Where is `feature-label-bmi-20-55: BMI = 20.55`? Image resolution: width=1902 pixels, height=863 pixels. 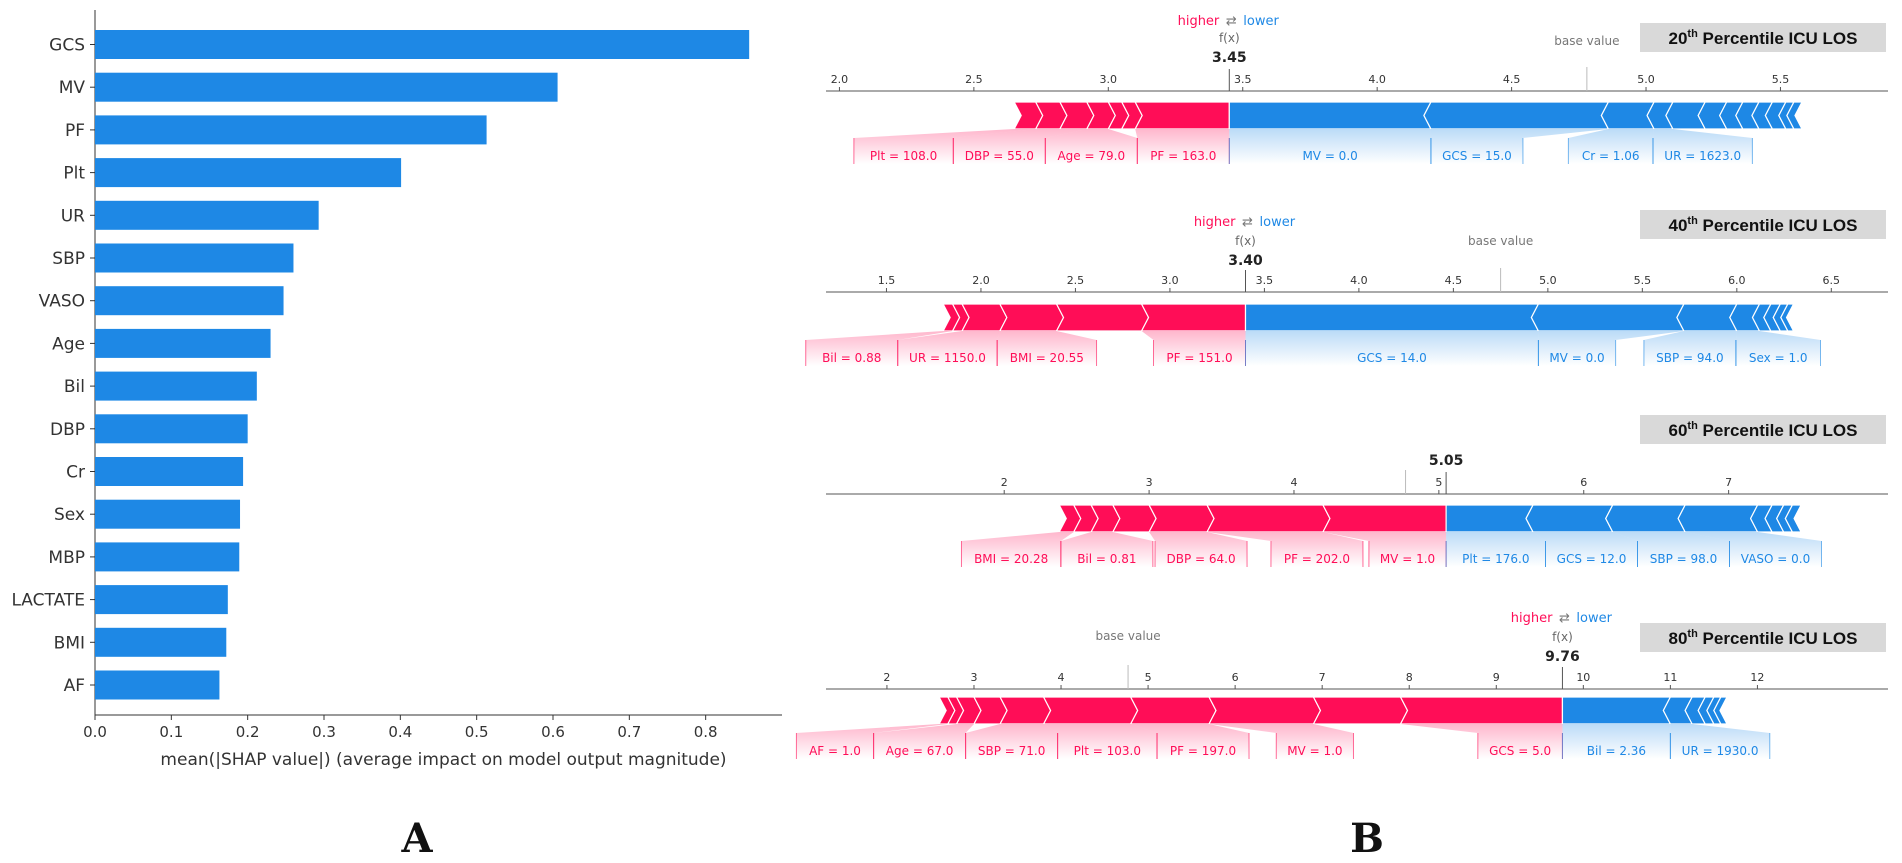 feature-label-bmi-20-55: BMI = 20.55 is located at coordinates (1047, 348).